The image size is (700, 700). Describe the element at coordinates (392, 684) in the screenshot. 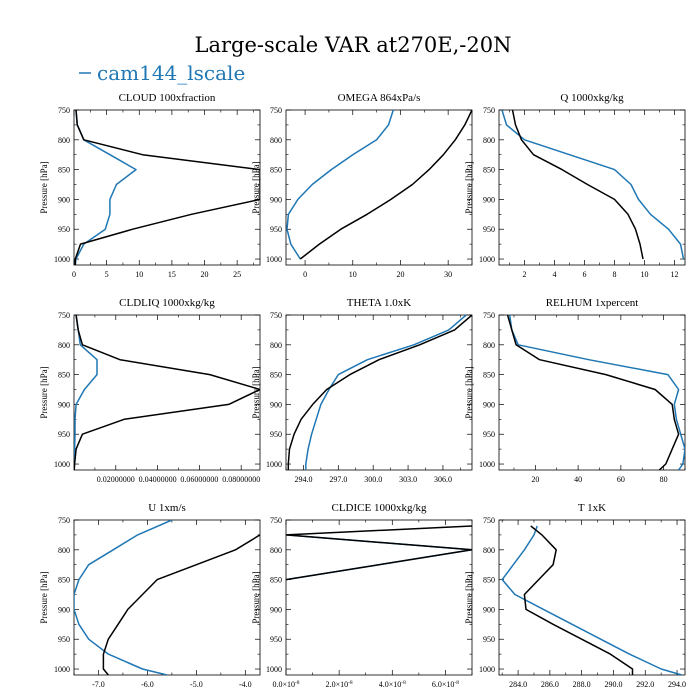

I see `x-tick-label: 4.0×10⁻⁸` at that location.